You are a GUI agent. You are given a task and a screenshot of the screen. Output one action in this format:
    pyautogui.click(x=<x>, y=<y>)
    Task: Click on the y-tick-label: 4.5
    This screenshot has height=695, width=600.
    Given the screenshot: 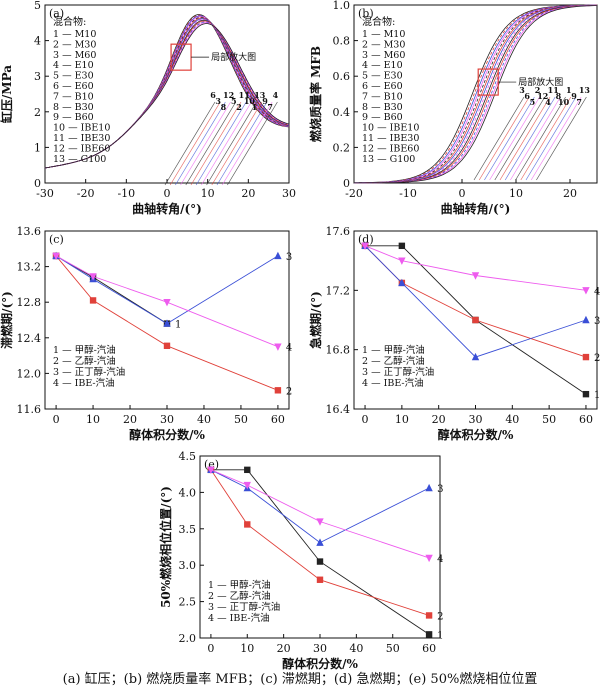 What is the action you would take?
    pyautogui.click(x=188, y=456)
    